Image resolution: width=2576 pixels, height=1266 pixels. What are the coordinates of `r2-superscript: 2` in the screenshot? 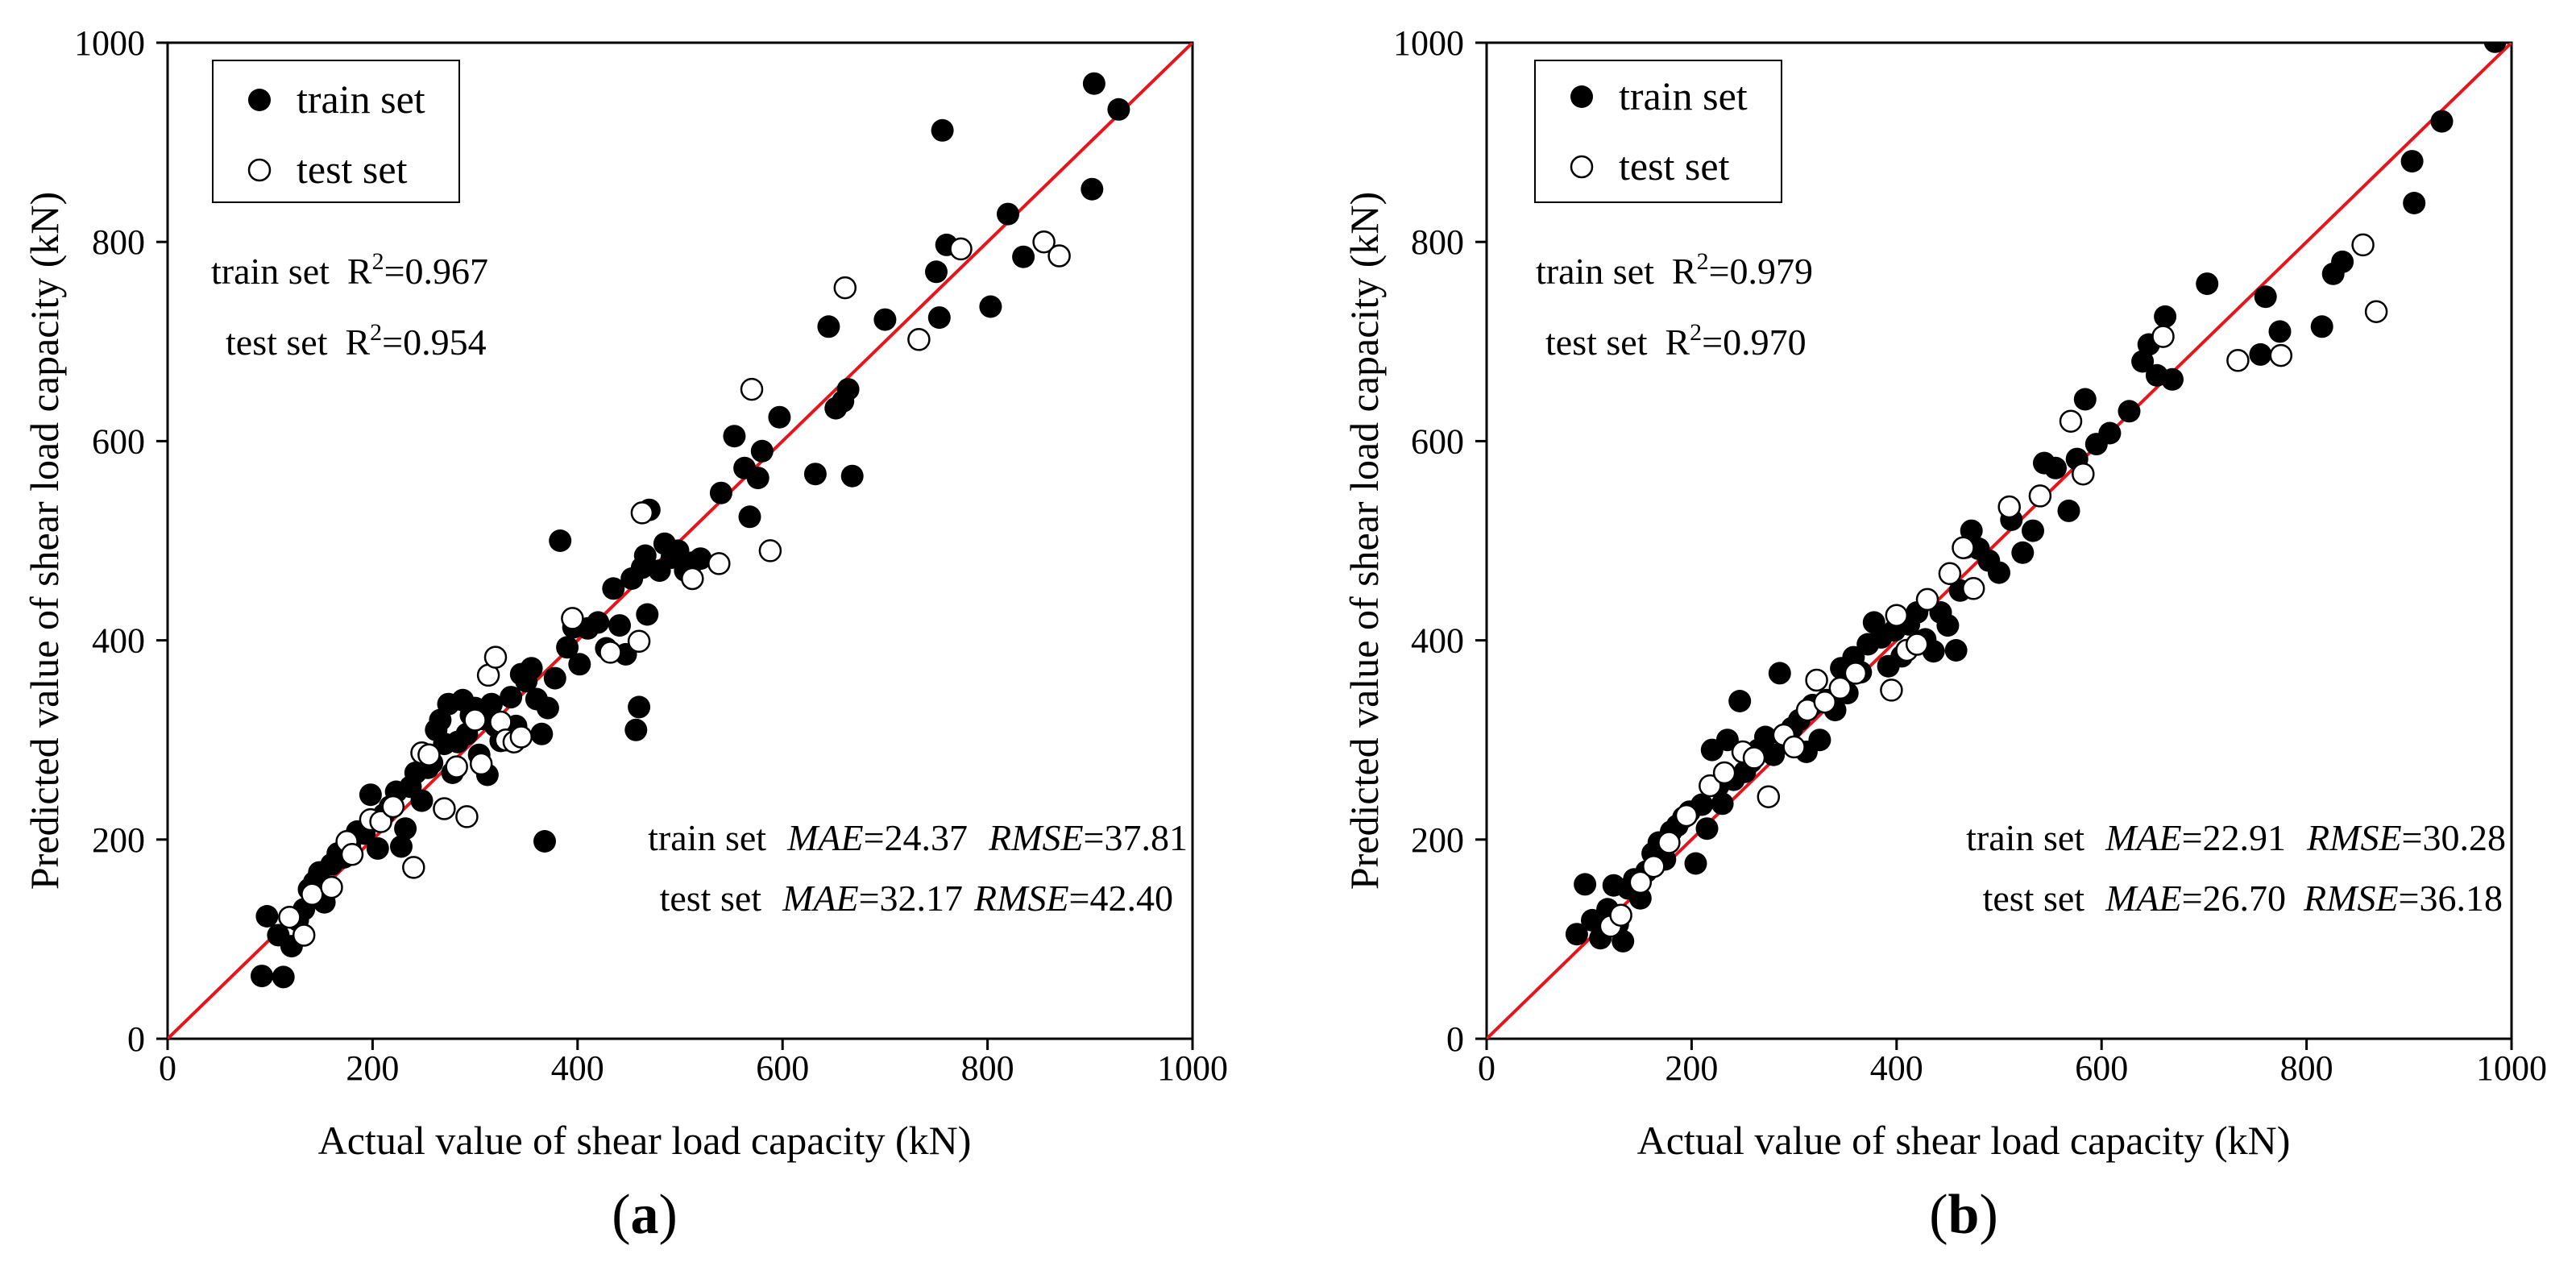 It's located at (1696, 332).